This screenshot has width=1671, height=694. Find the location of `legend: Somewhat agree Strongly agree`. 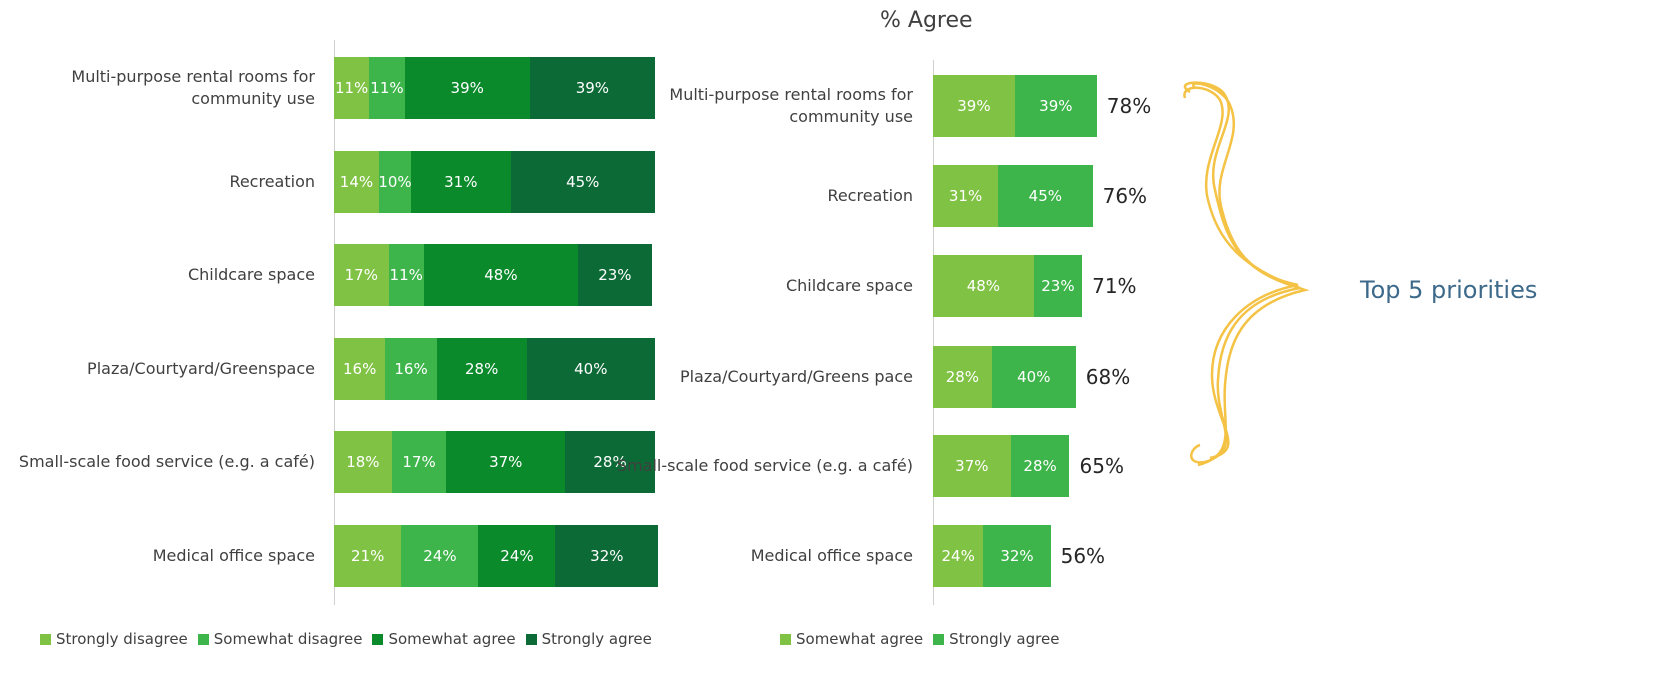

legend: Somewhat agree Strongly agree is located at coordinates (924, 639).